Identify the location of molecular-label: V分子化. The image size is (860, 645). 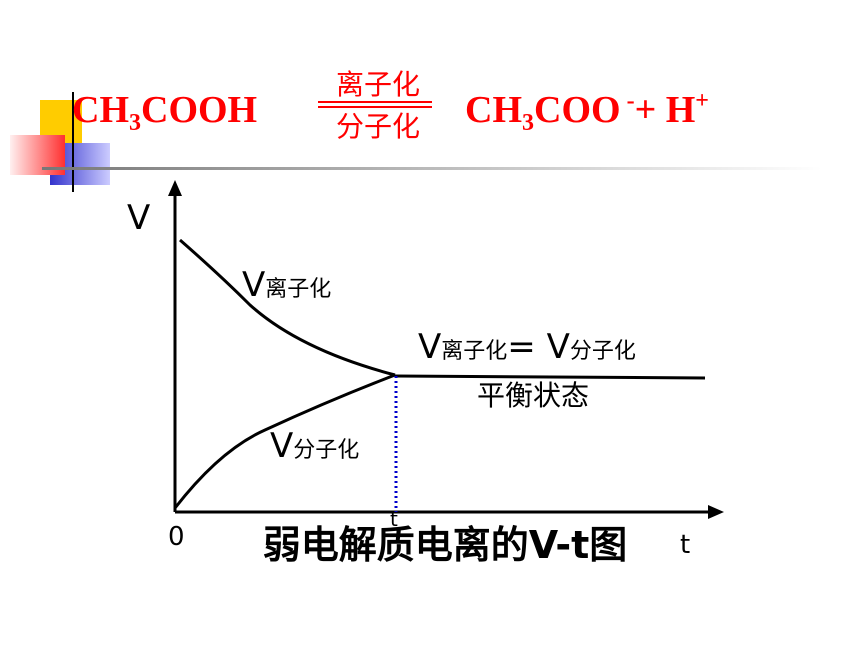
(314, 446).